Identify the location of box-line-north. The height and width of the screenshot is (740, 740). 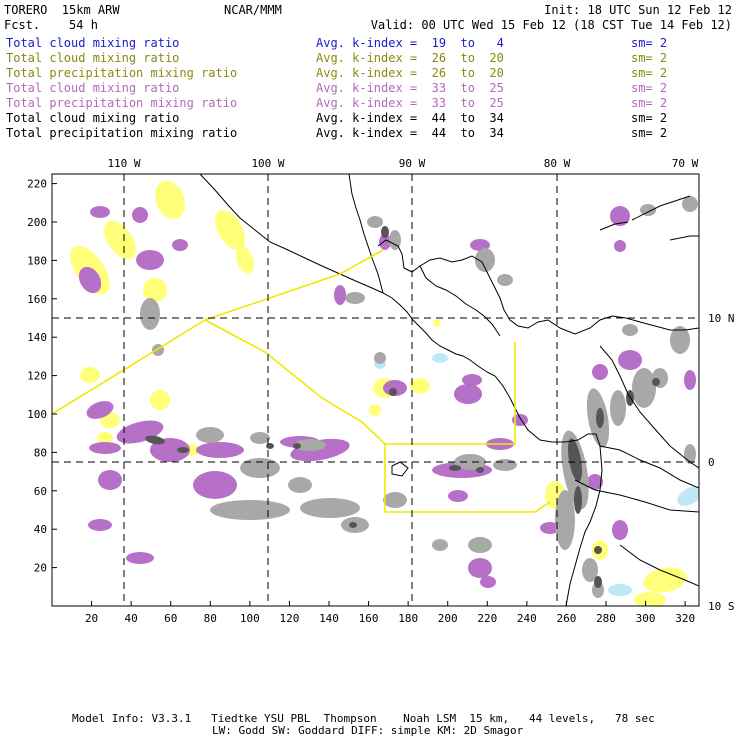
(218, 332).